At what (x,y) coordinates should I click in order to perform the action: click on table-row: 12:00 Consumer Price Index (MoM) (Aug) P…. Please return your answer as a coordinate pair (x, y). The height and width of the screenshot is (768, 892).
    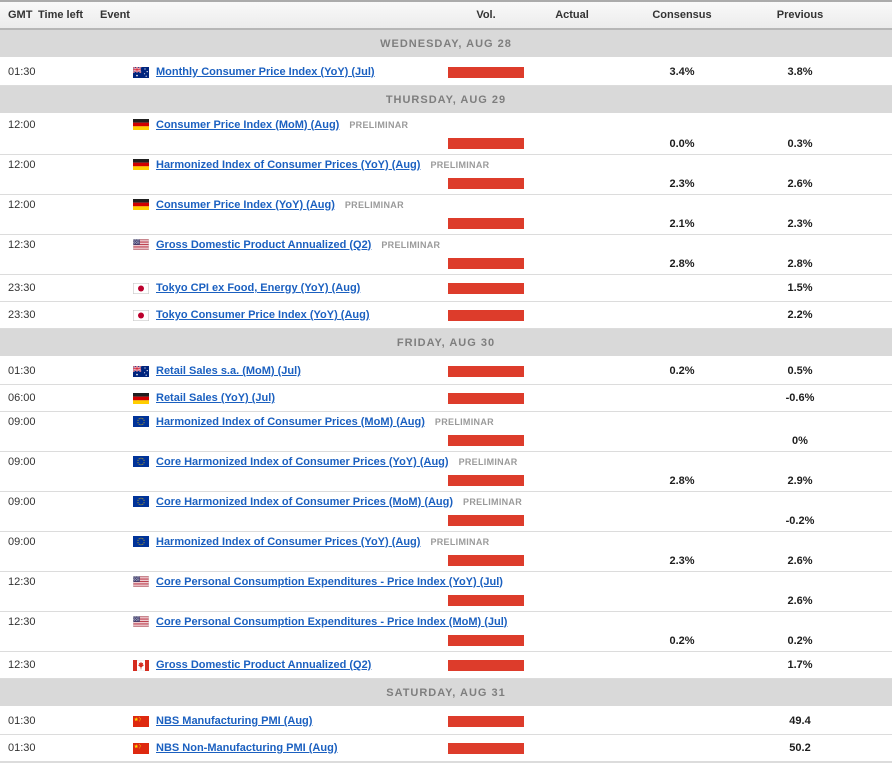
    Looking at the image, I should click on (446, 135).